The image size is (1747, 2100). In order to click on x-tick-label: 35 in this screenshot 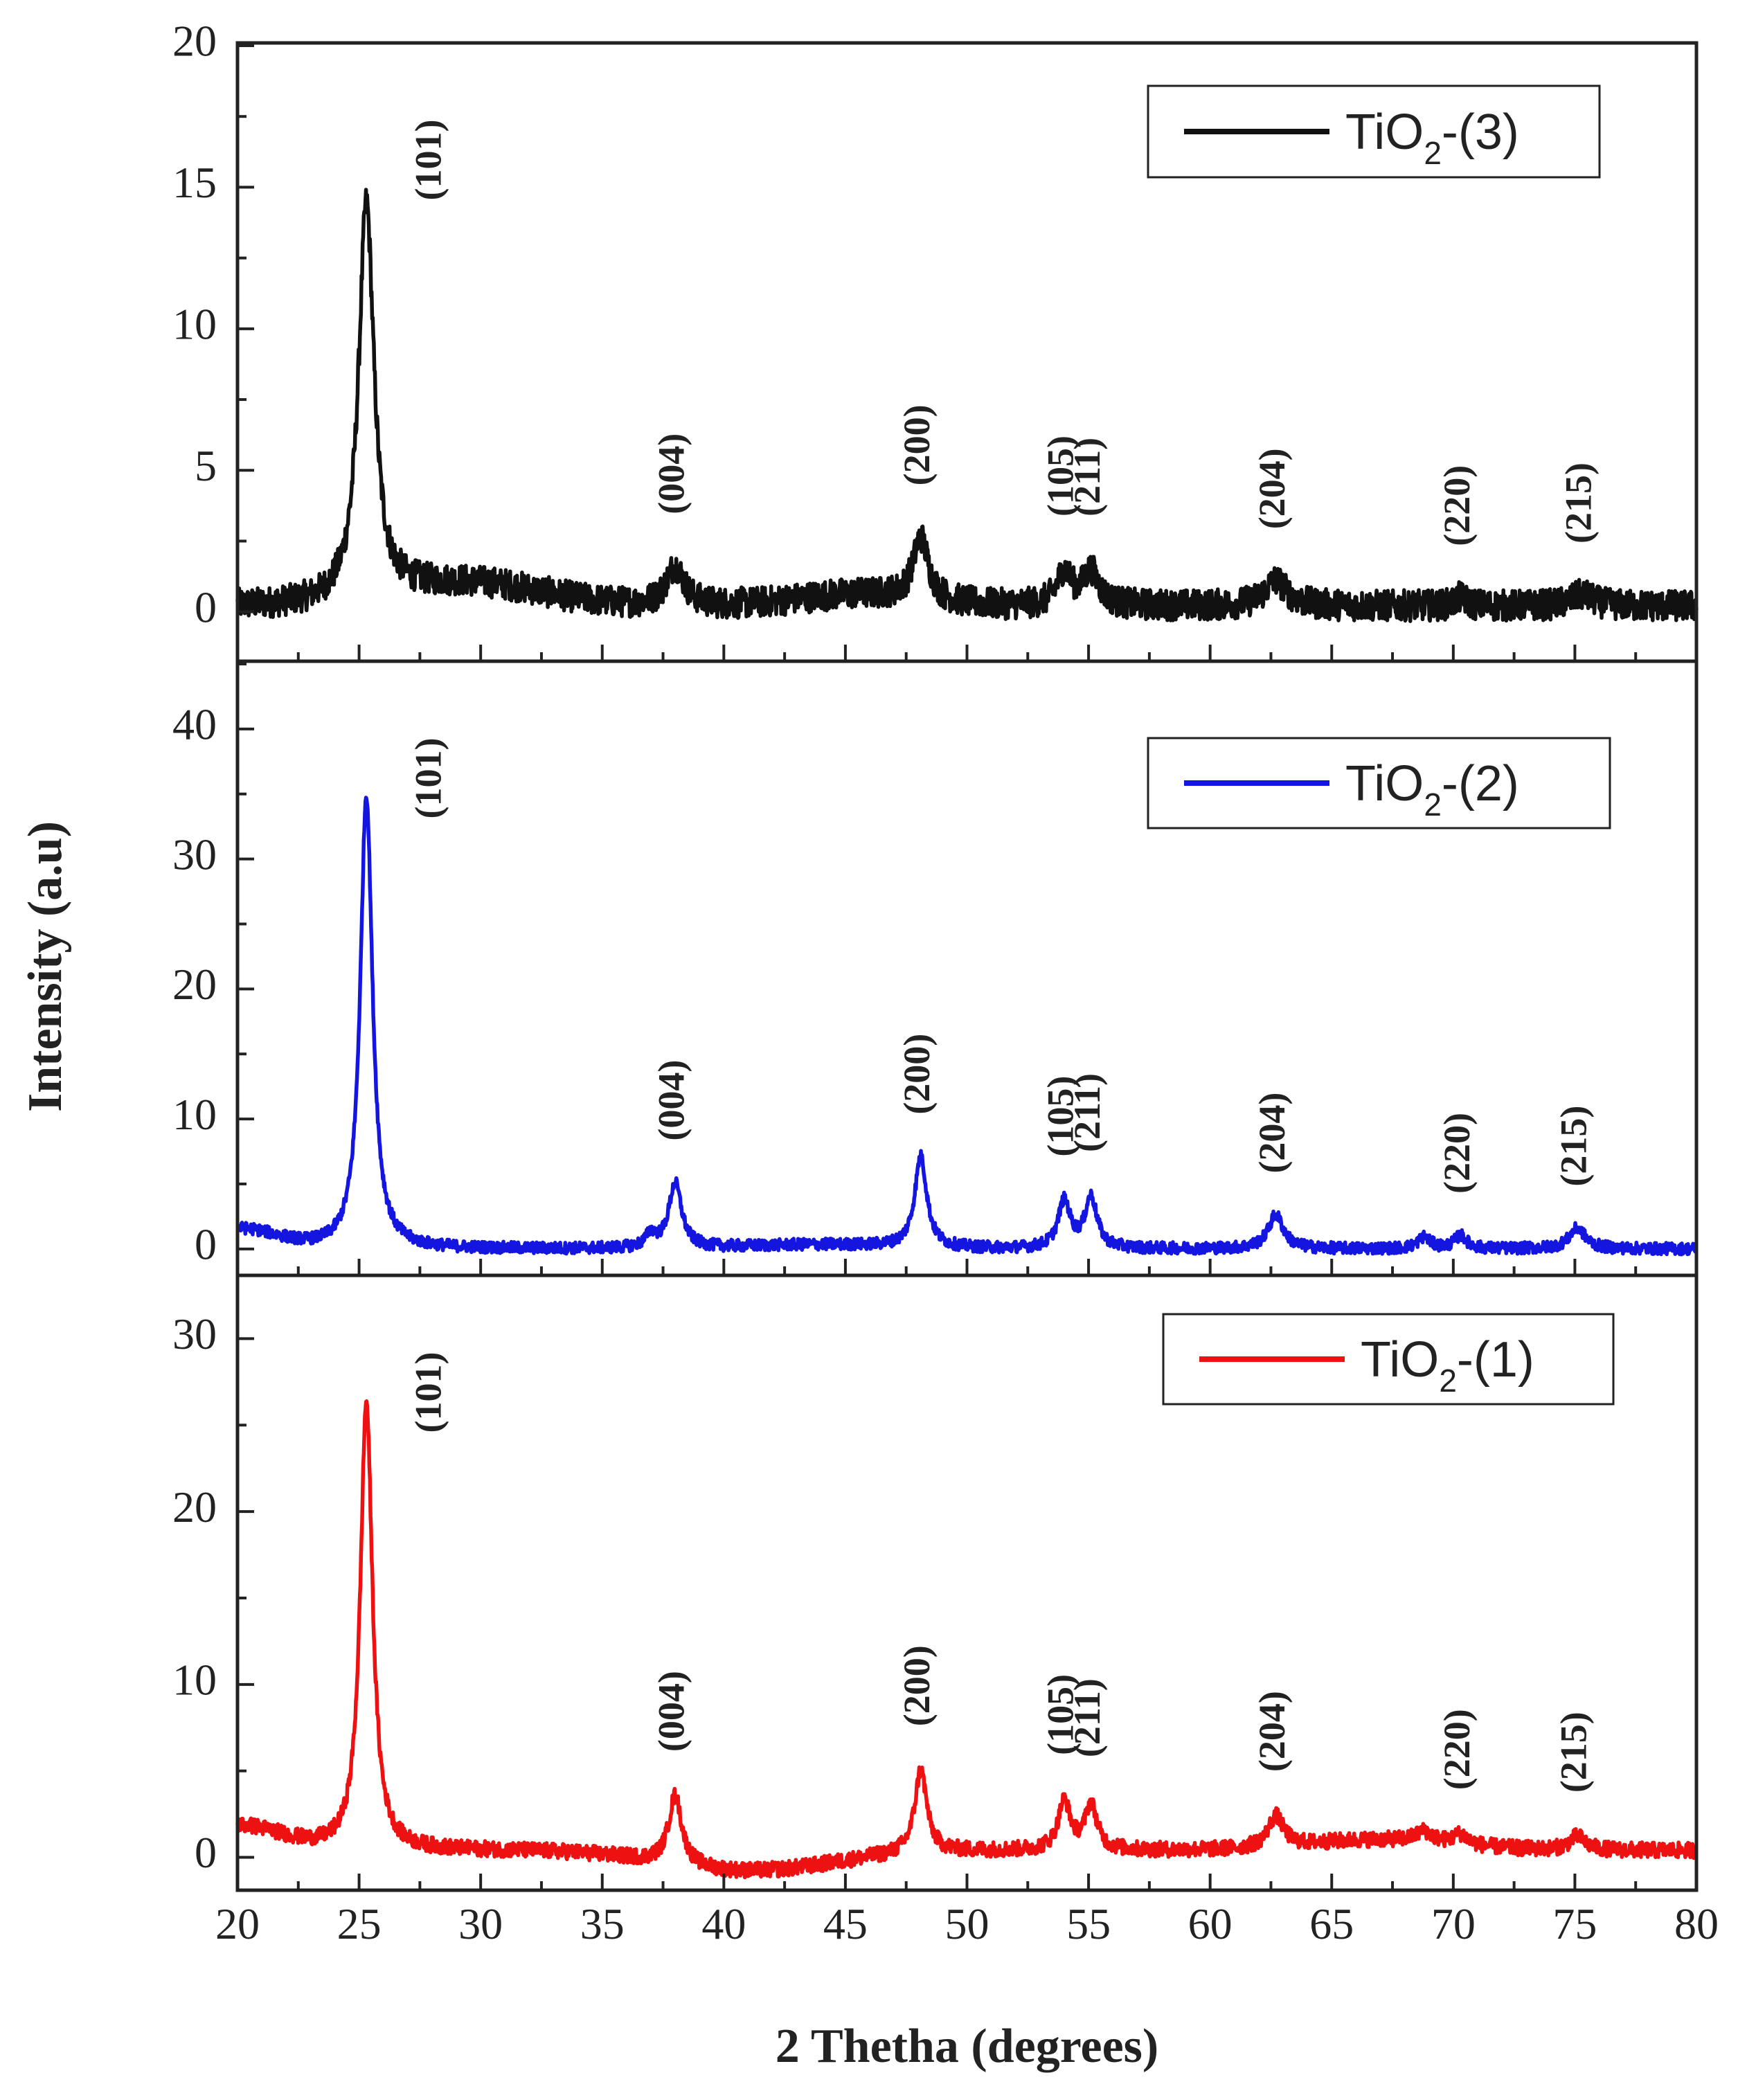, I will do `click(602, 1924)`.